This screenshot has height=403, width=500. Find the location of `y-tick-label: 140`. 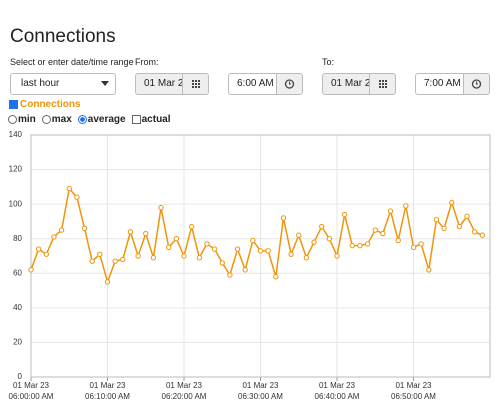

y-tick-label: 140 is located at coordinates (16, 134).